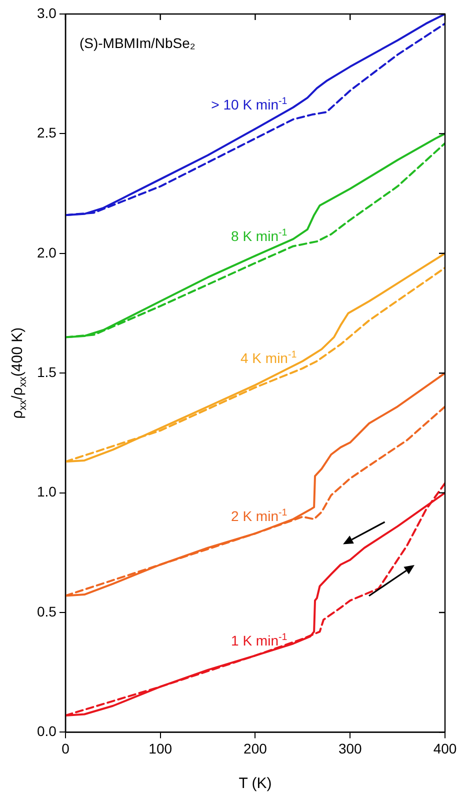 The image size is (461, 805). Describe the element at coordinates (350, 748) in the screenshot. I see `x-tick-label: 300` at that location.